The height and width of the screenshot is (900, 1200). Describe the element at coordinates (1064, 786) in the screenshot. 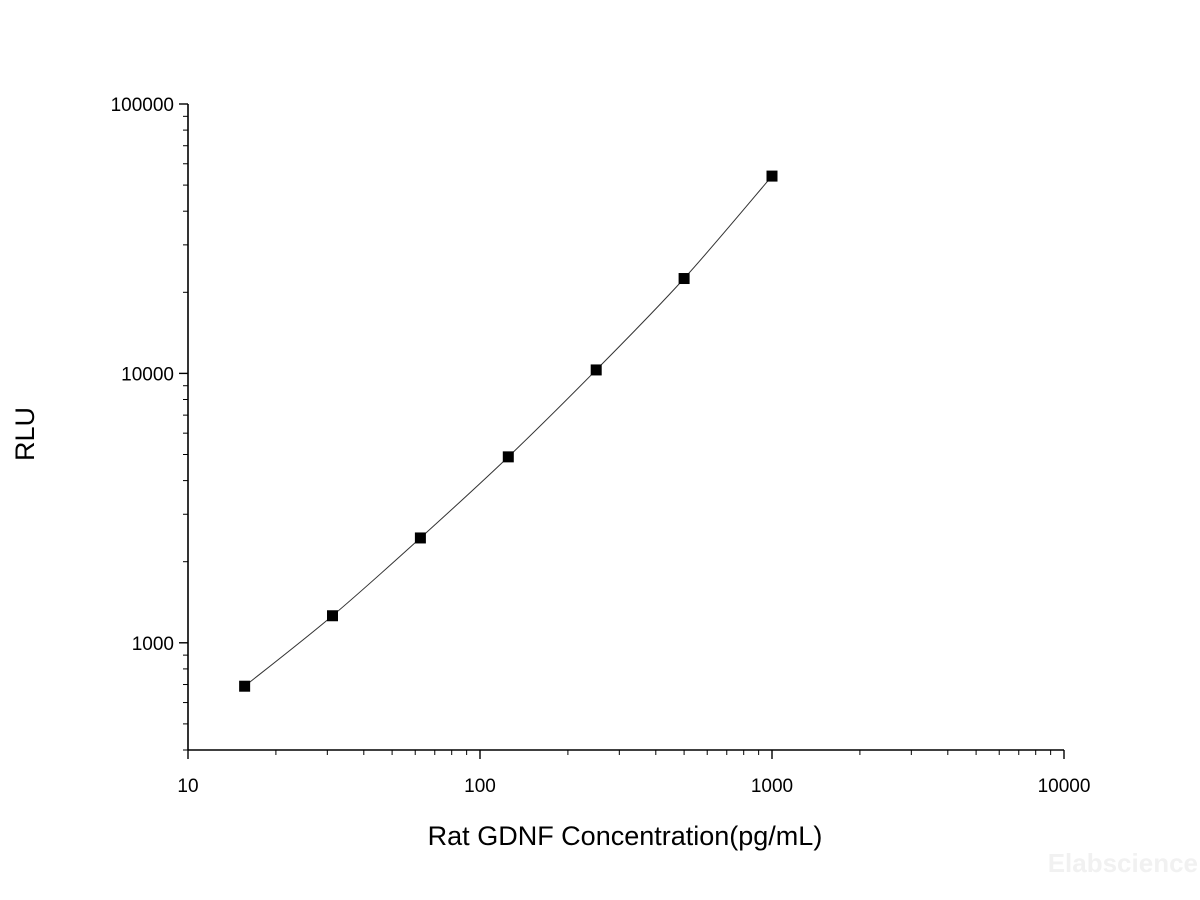

I see `x-tick-label: 10000` at that location.